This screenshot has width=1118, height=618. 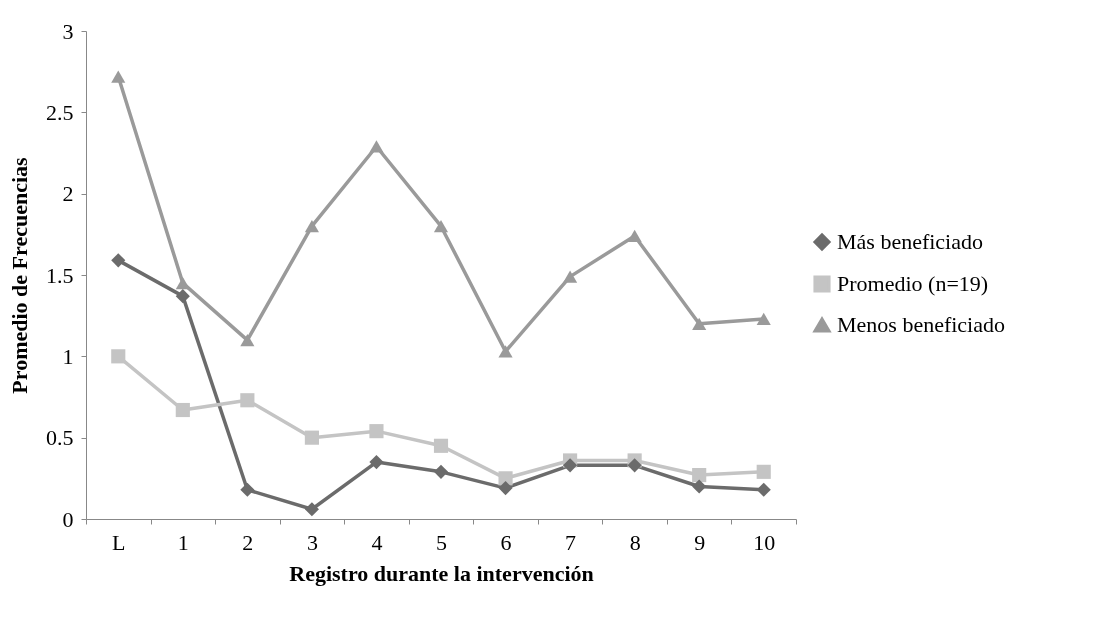 What do you see at coordinates (68, 519) in the screenshot?
I see `y-tick-label: 0` at bounding box center [68, 519].